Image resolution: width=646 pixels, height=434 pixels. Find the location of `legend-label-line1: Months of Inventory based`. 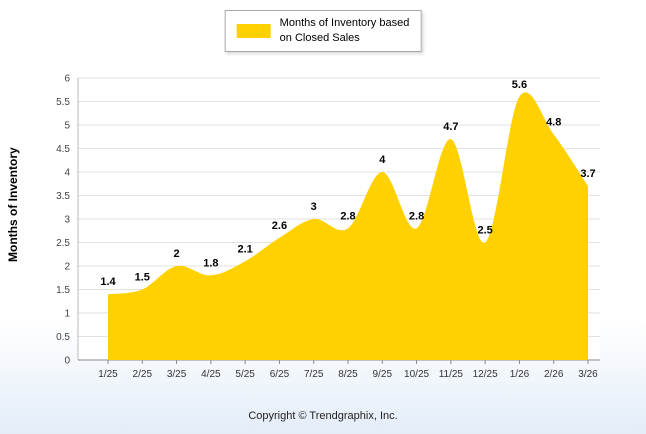

legend-label-line1: Months of Inventory based is located at coordinates (344, 23).